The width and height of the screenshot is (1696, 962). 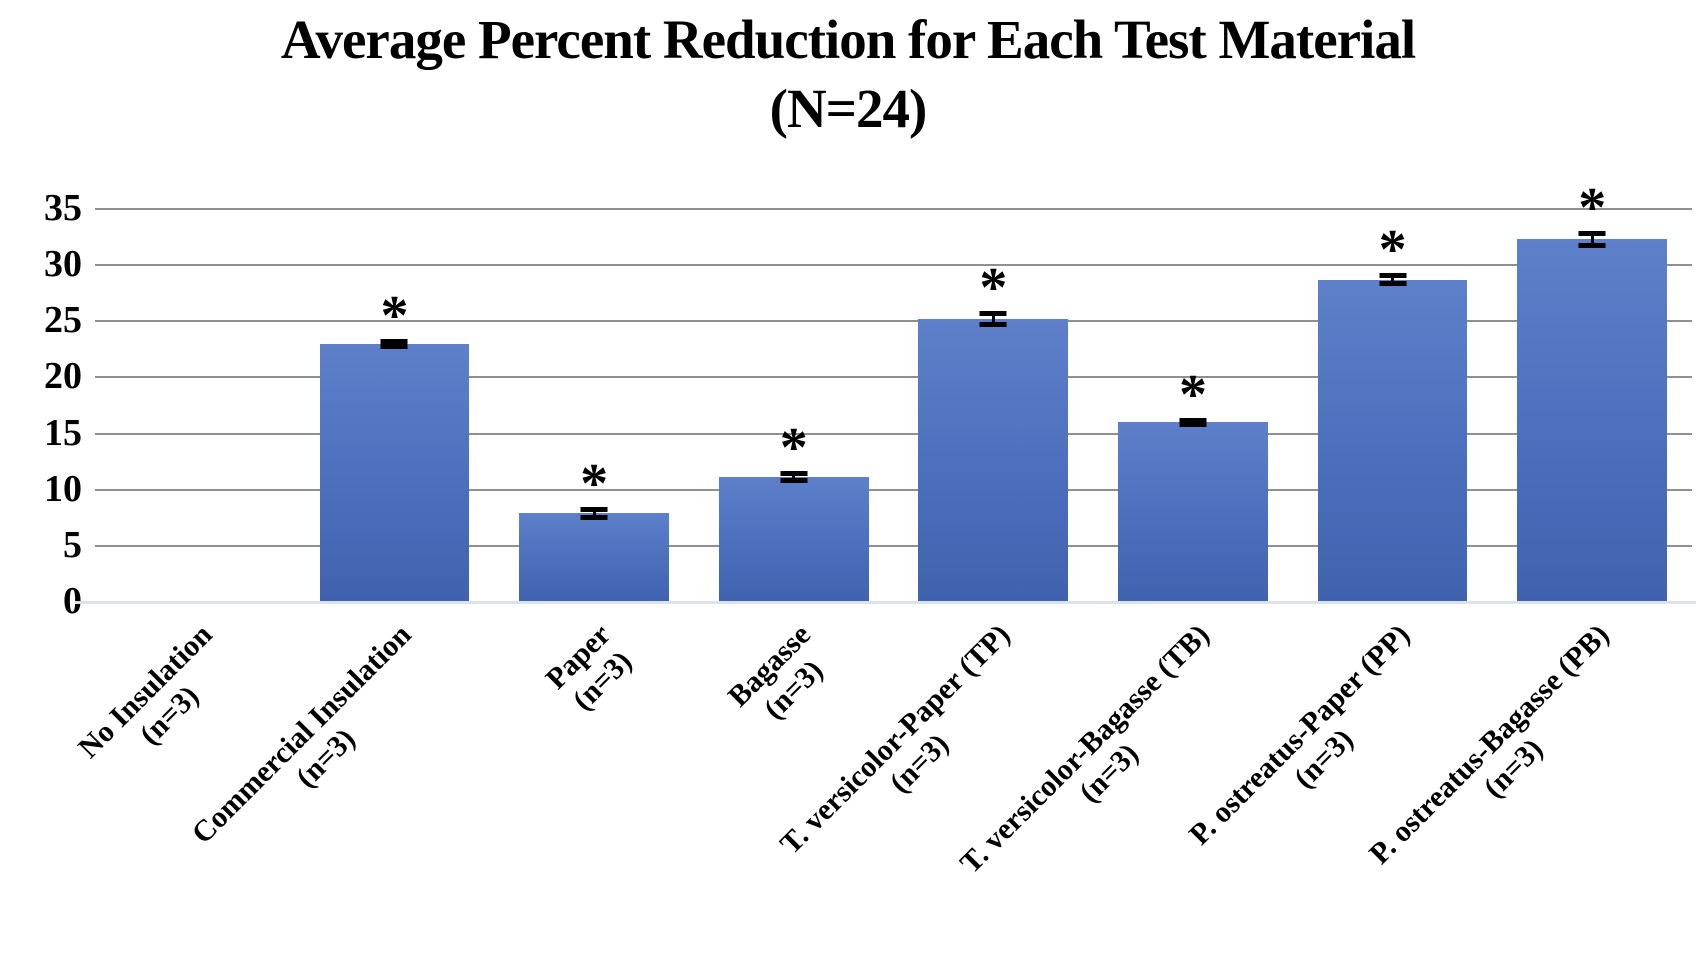 I want to click on x-tick-label: Paper (n=3), so click(x=591, y=669).